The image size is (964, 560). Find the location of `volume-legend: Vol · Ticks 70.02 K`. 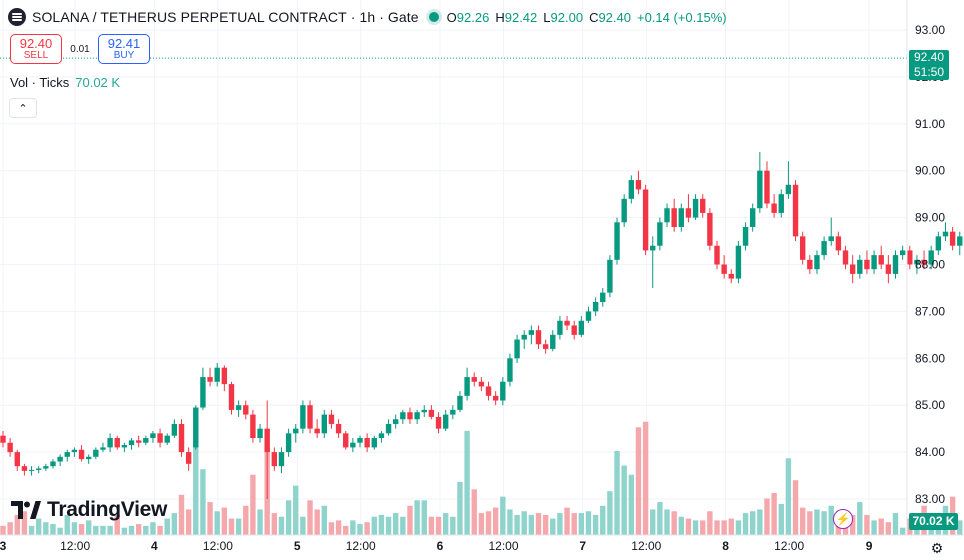

volume-legend: Vol · Ticks 70.02 K is located at coordinates (65, 82).